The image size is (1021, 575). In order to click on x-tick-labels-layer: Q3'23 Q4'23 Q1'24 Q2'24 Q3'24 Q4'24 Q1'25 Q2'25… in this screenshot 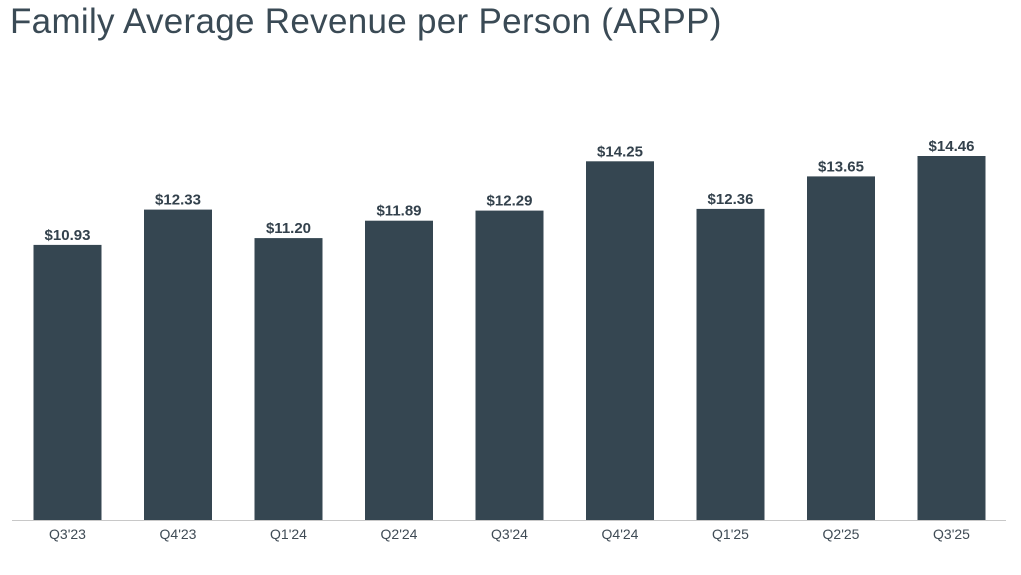, I will do `click(509, 534)`.